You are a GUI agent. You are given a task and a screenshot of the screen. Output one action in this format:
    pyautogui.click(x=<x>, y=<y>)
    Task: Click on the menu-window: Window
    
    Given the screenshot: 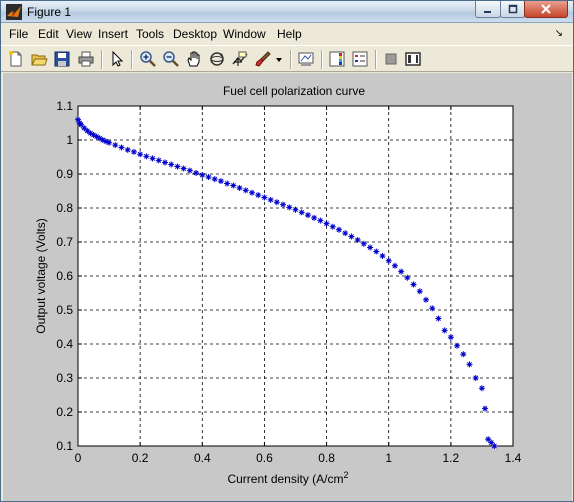 What is the action you would take?
    pyautogui.click(x=244, y=34)
    